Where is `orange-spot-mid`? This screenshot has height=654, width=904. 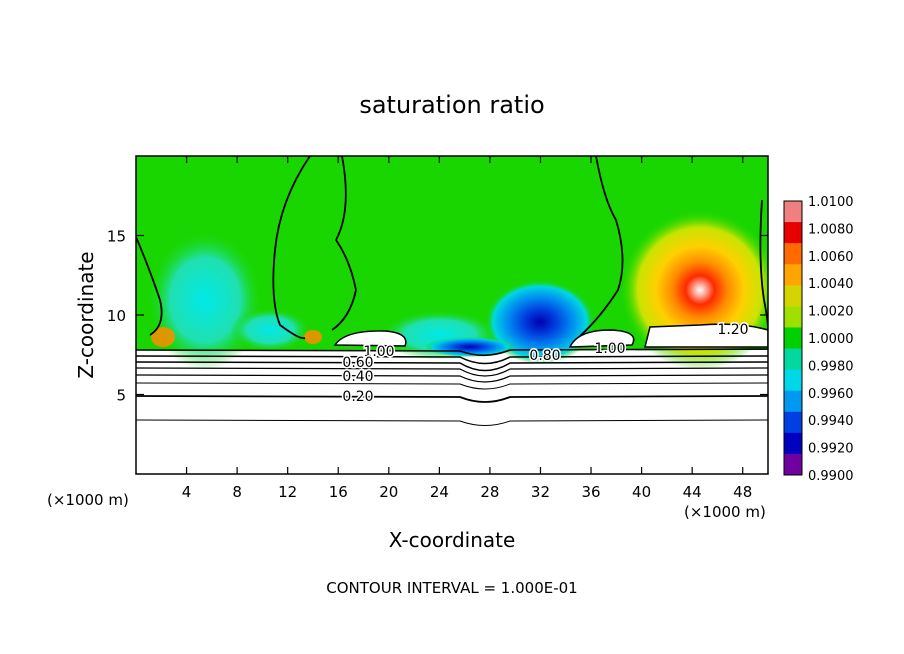
orange-spot-mid is located at coordinates (313, 337).